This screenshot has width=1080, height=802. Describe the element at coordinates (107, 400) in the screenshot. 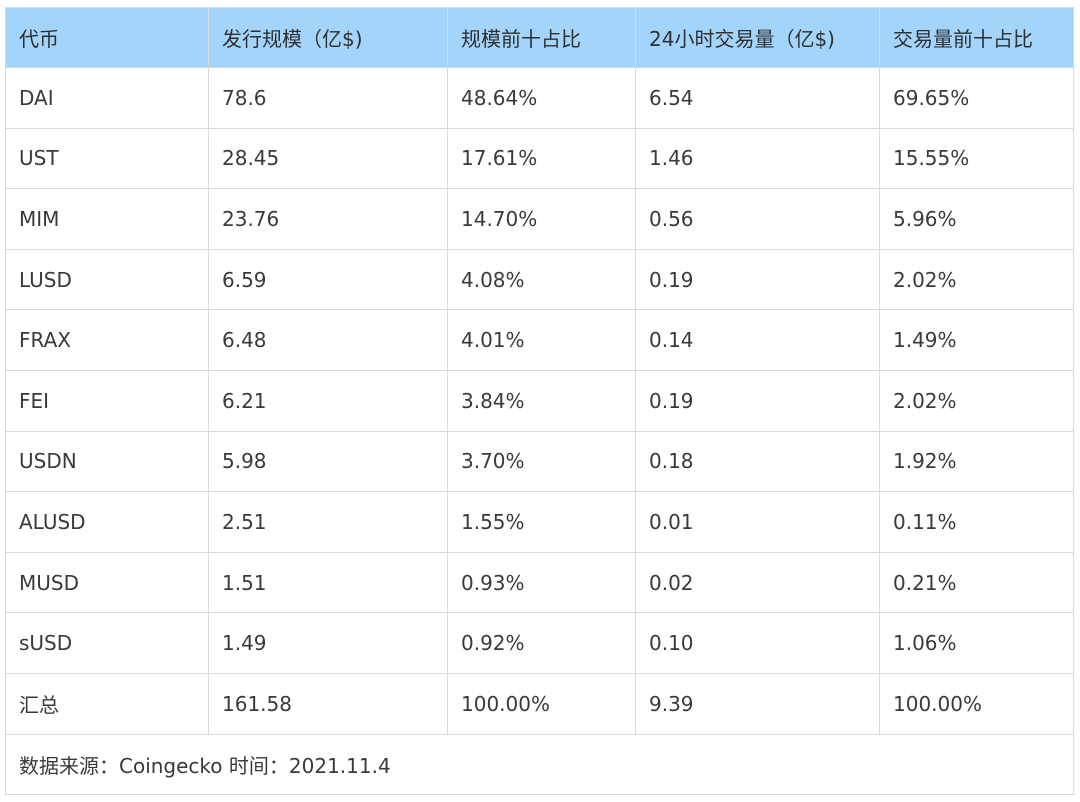

I see `cell-token: FEI` at that location.